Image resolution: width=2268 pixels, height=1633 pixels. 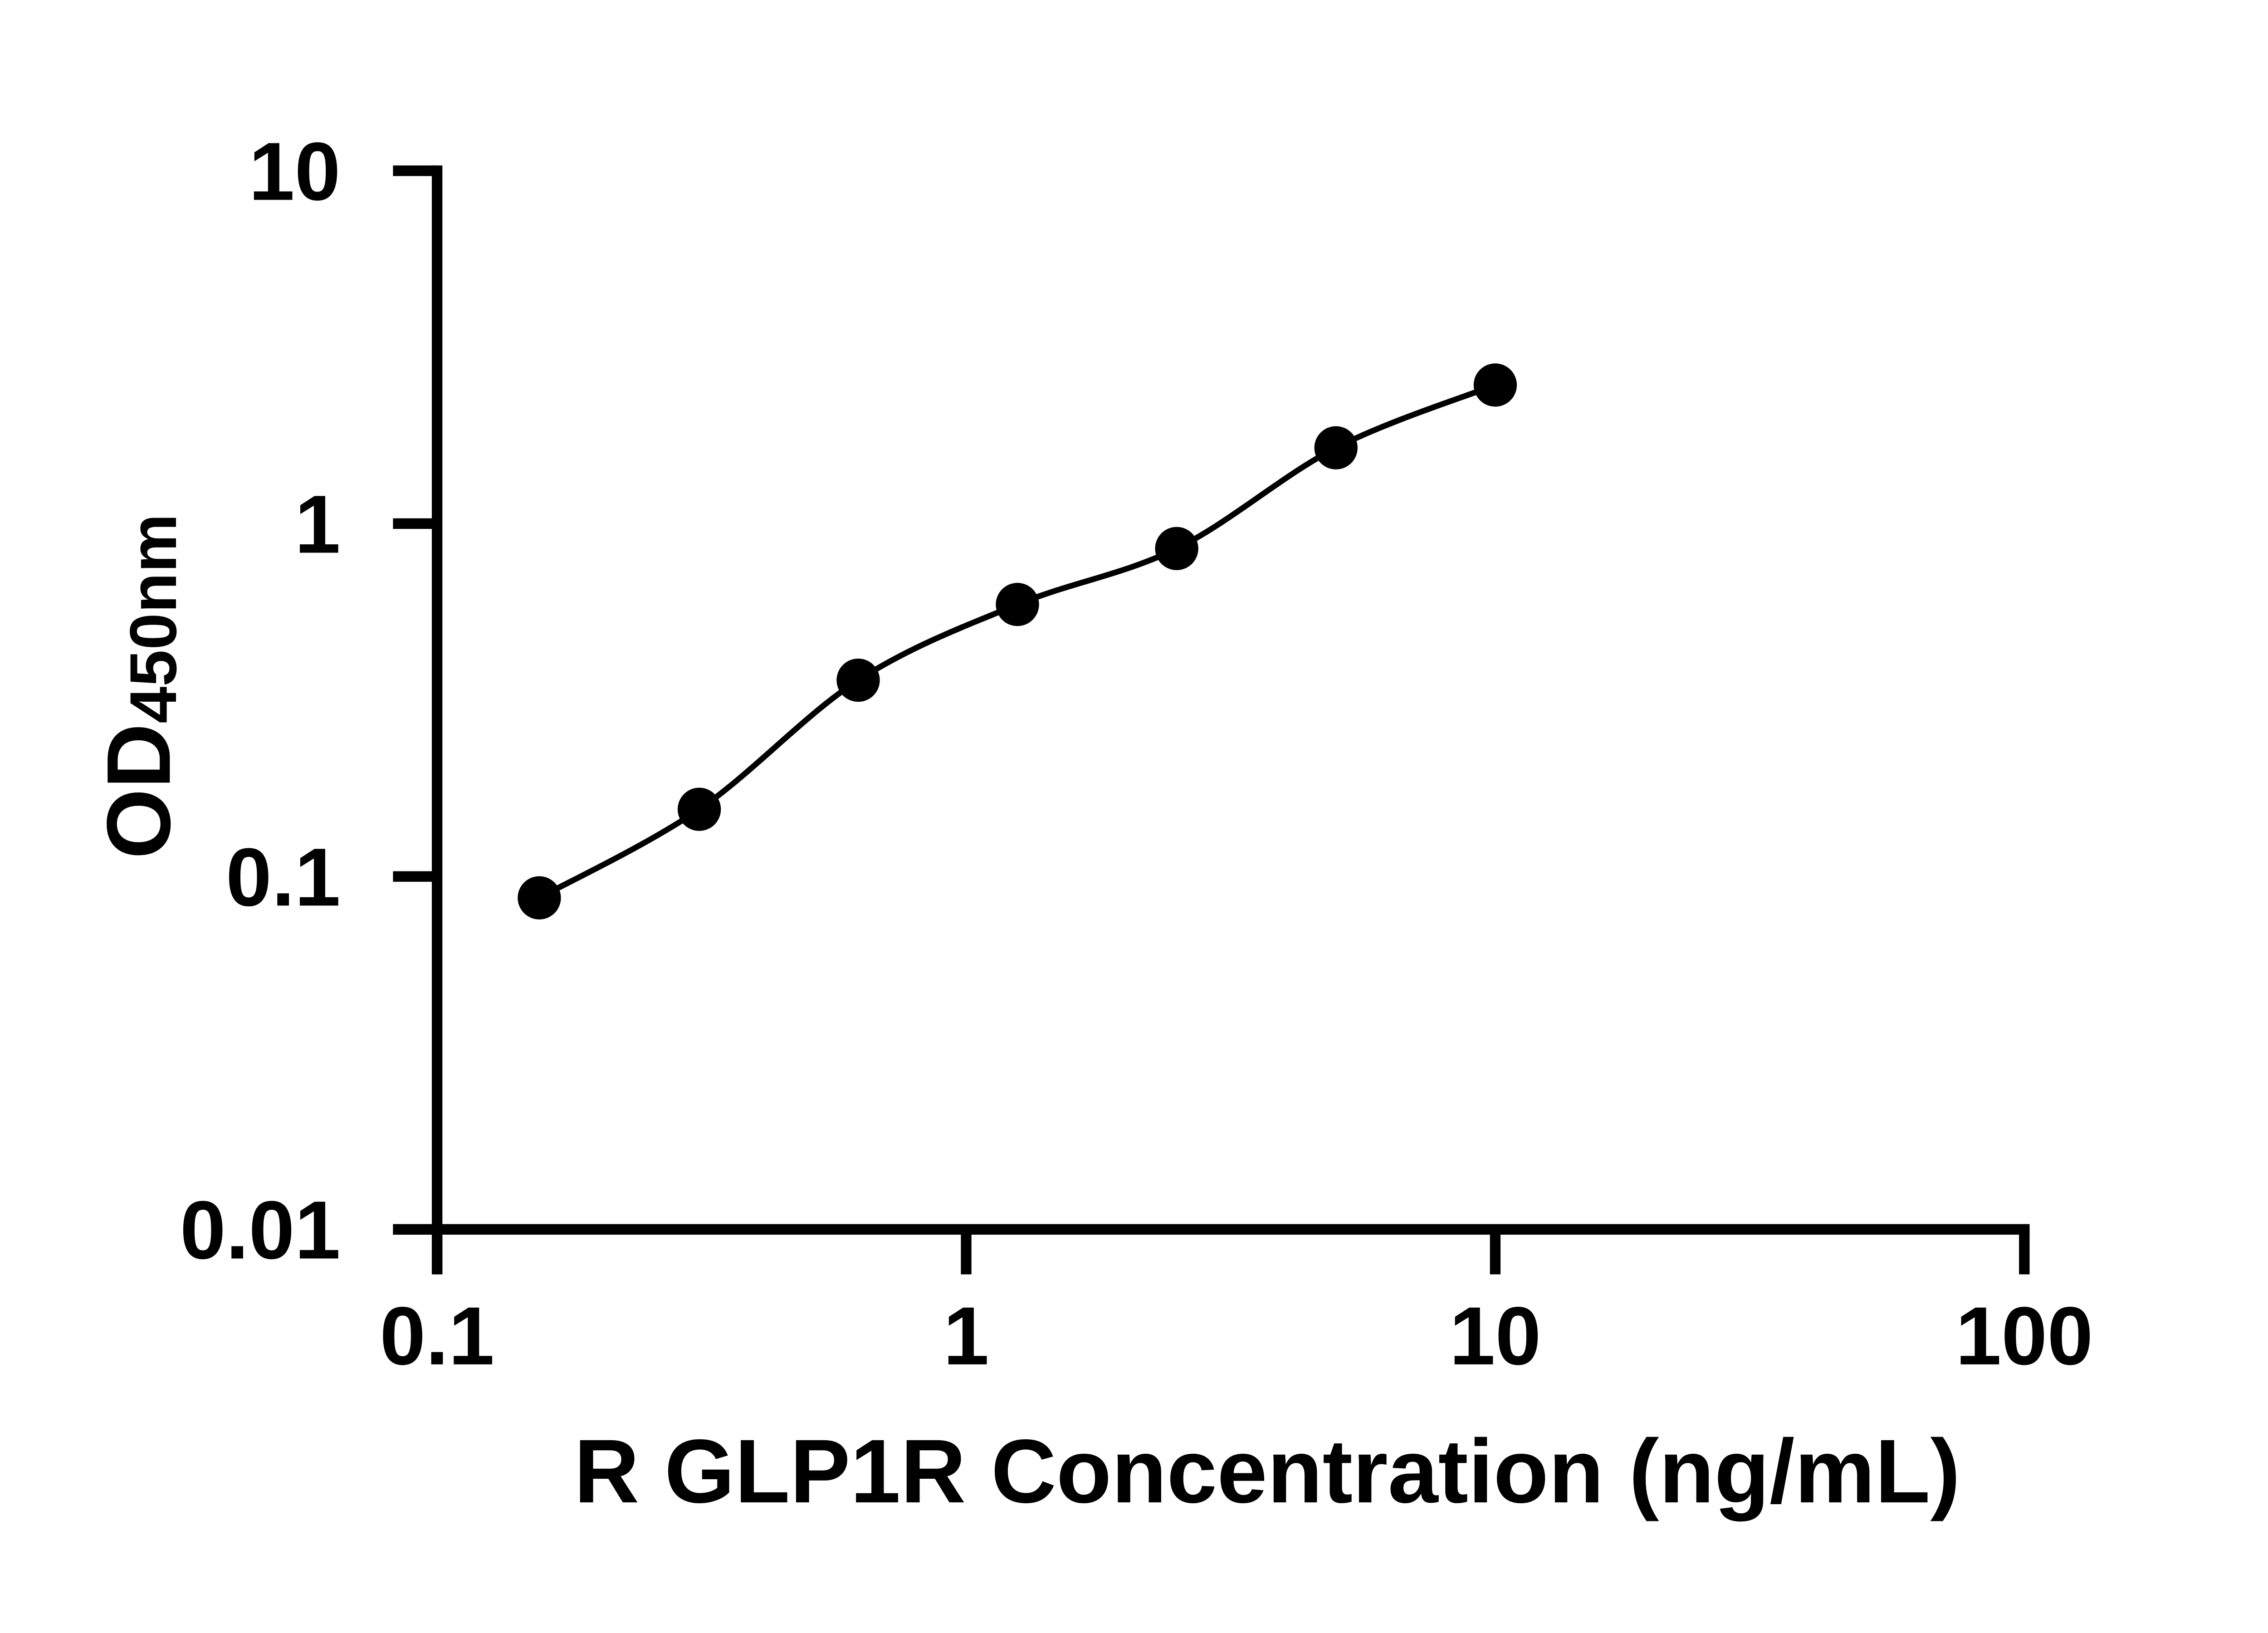 I want to click on x-tick-label: 1, so click(x=966, y=1336).